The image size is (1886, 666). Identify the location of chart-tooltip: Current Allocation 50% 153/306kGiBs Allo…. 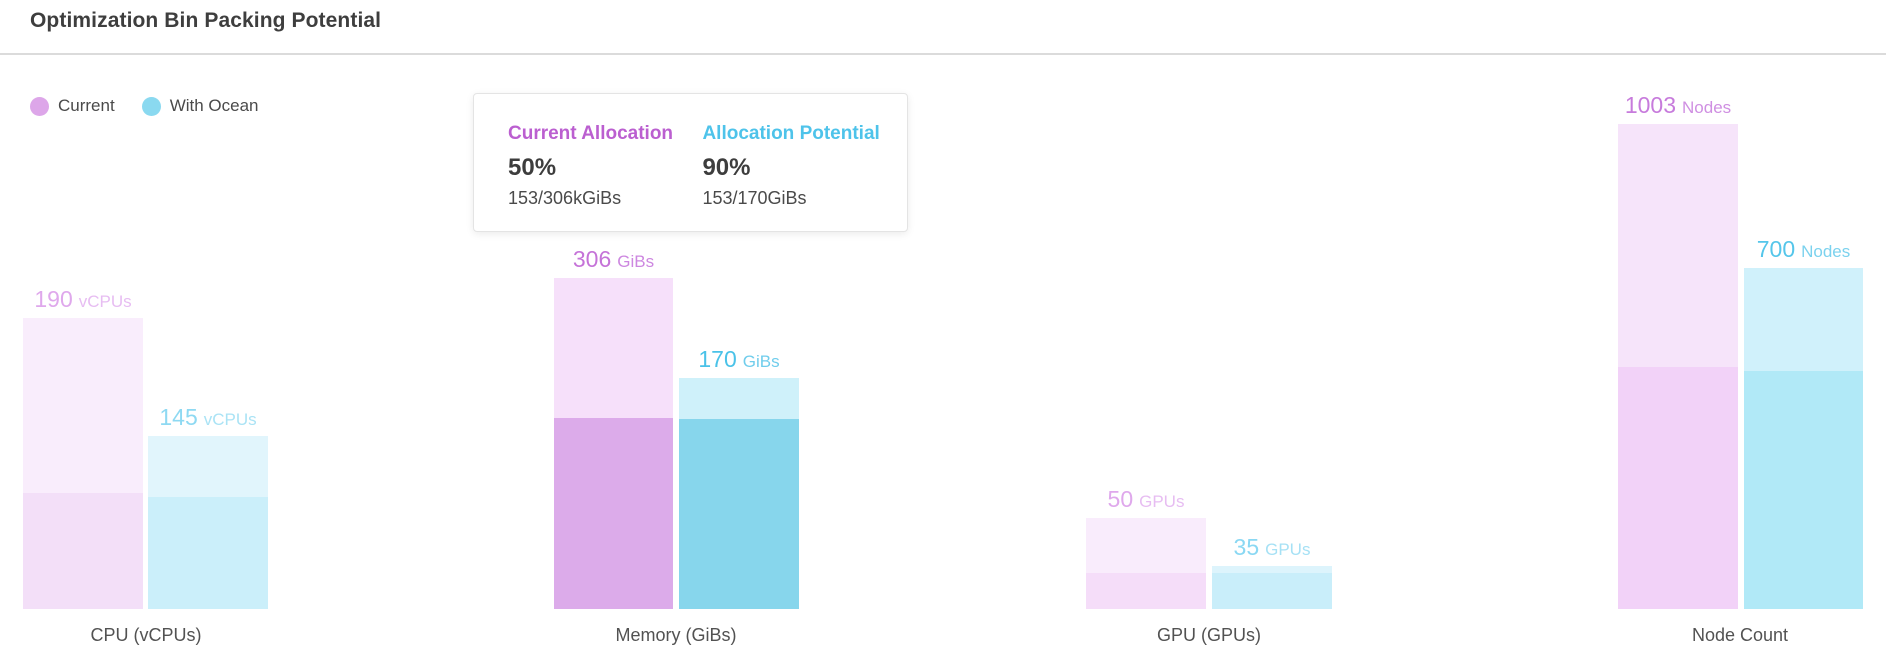
(690, 162).